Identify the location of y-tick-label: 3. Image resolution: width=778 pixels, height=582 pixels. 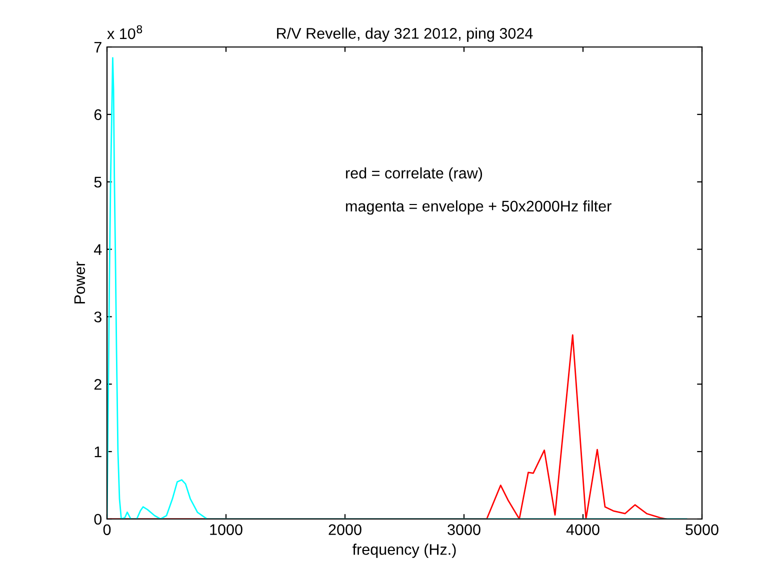
(98, 317).